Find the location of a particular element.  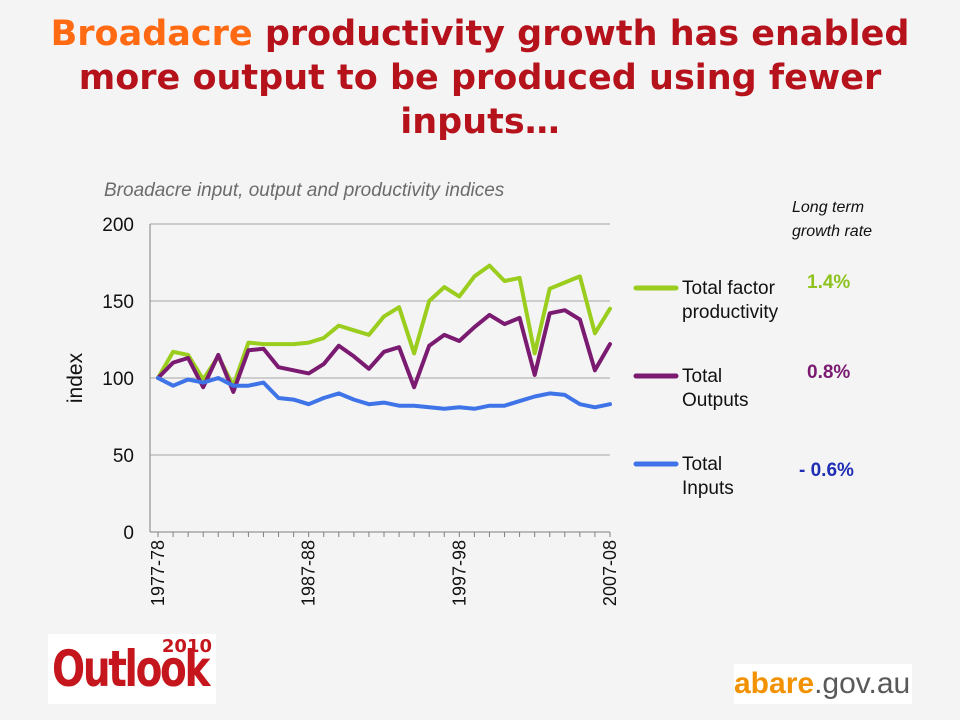

legend-outputs-label: Total Outputs is located at coordinates (715, 388).